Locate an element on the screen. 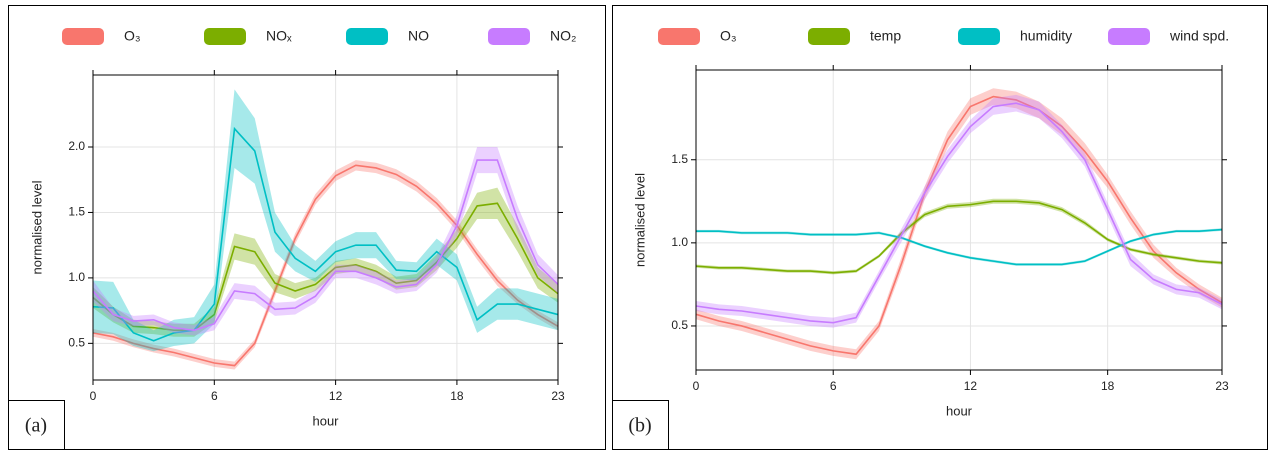  legend-label: temp is located at coordinates (885, 36).